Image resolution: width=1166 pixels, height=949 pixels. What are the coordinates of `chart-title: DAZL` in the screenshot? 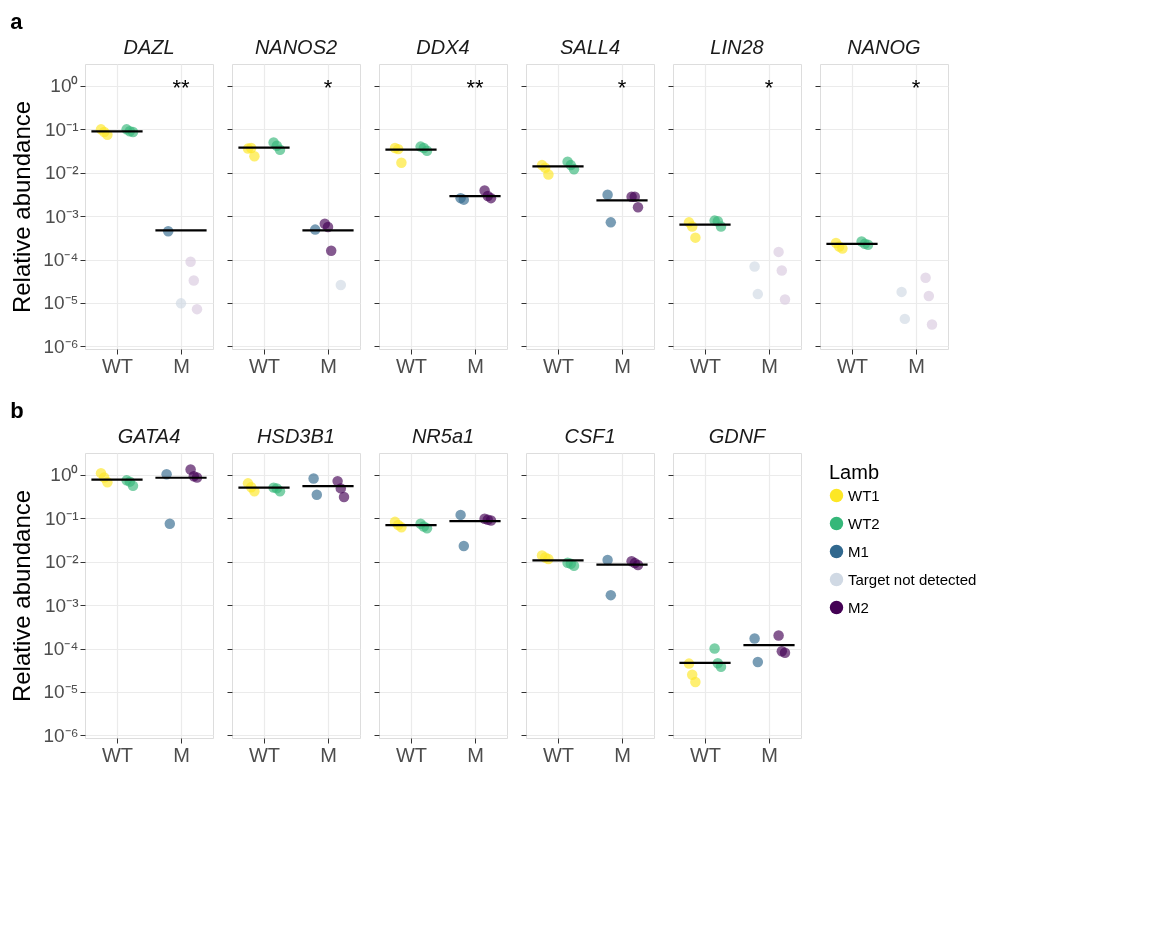 It's located at (149, 47).